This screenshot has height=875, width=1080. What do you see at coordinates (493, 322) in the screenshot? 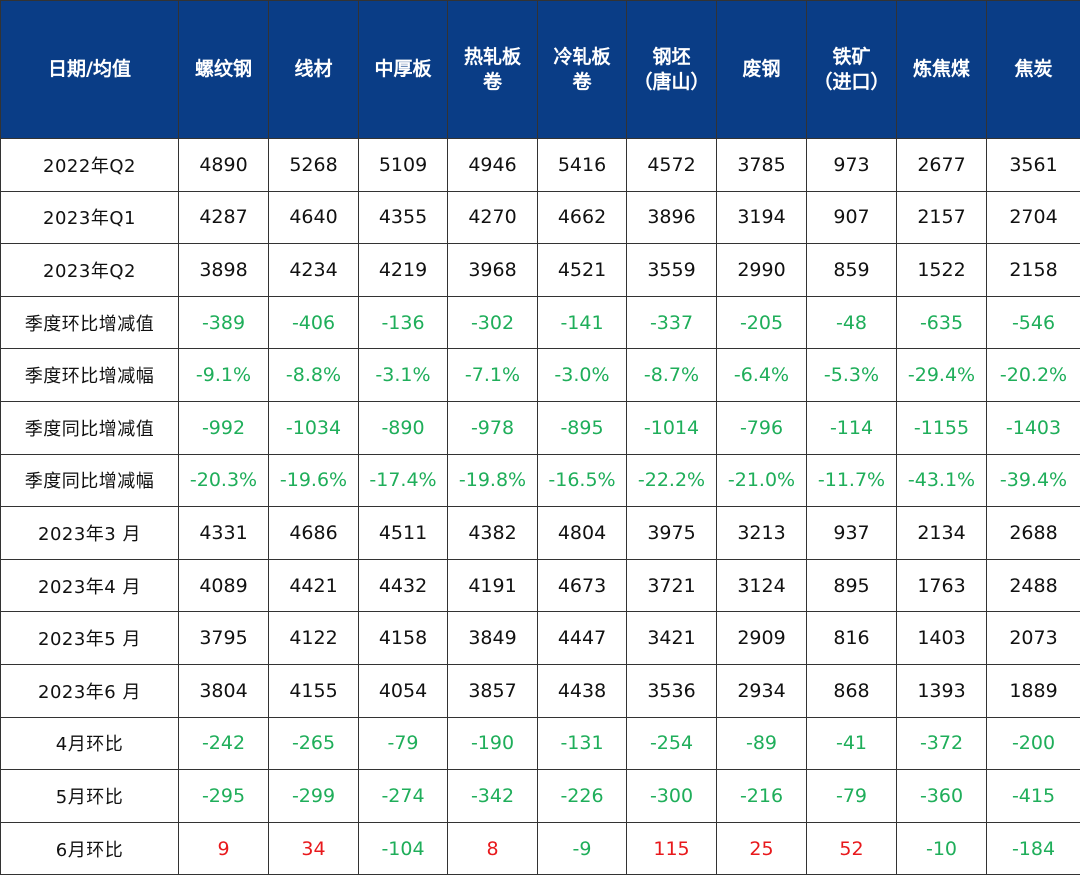
I see `table-cell: -302` at bounding box center [493, 322].